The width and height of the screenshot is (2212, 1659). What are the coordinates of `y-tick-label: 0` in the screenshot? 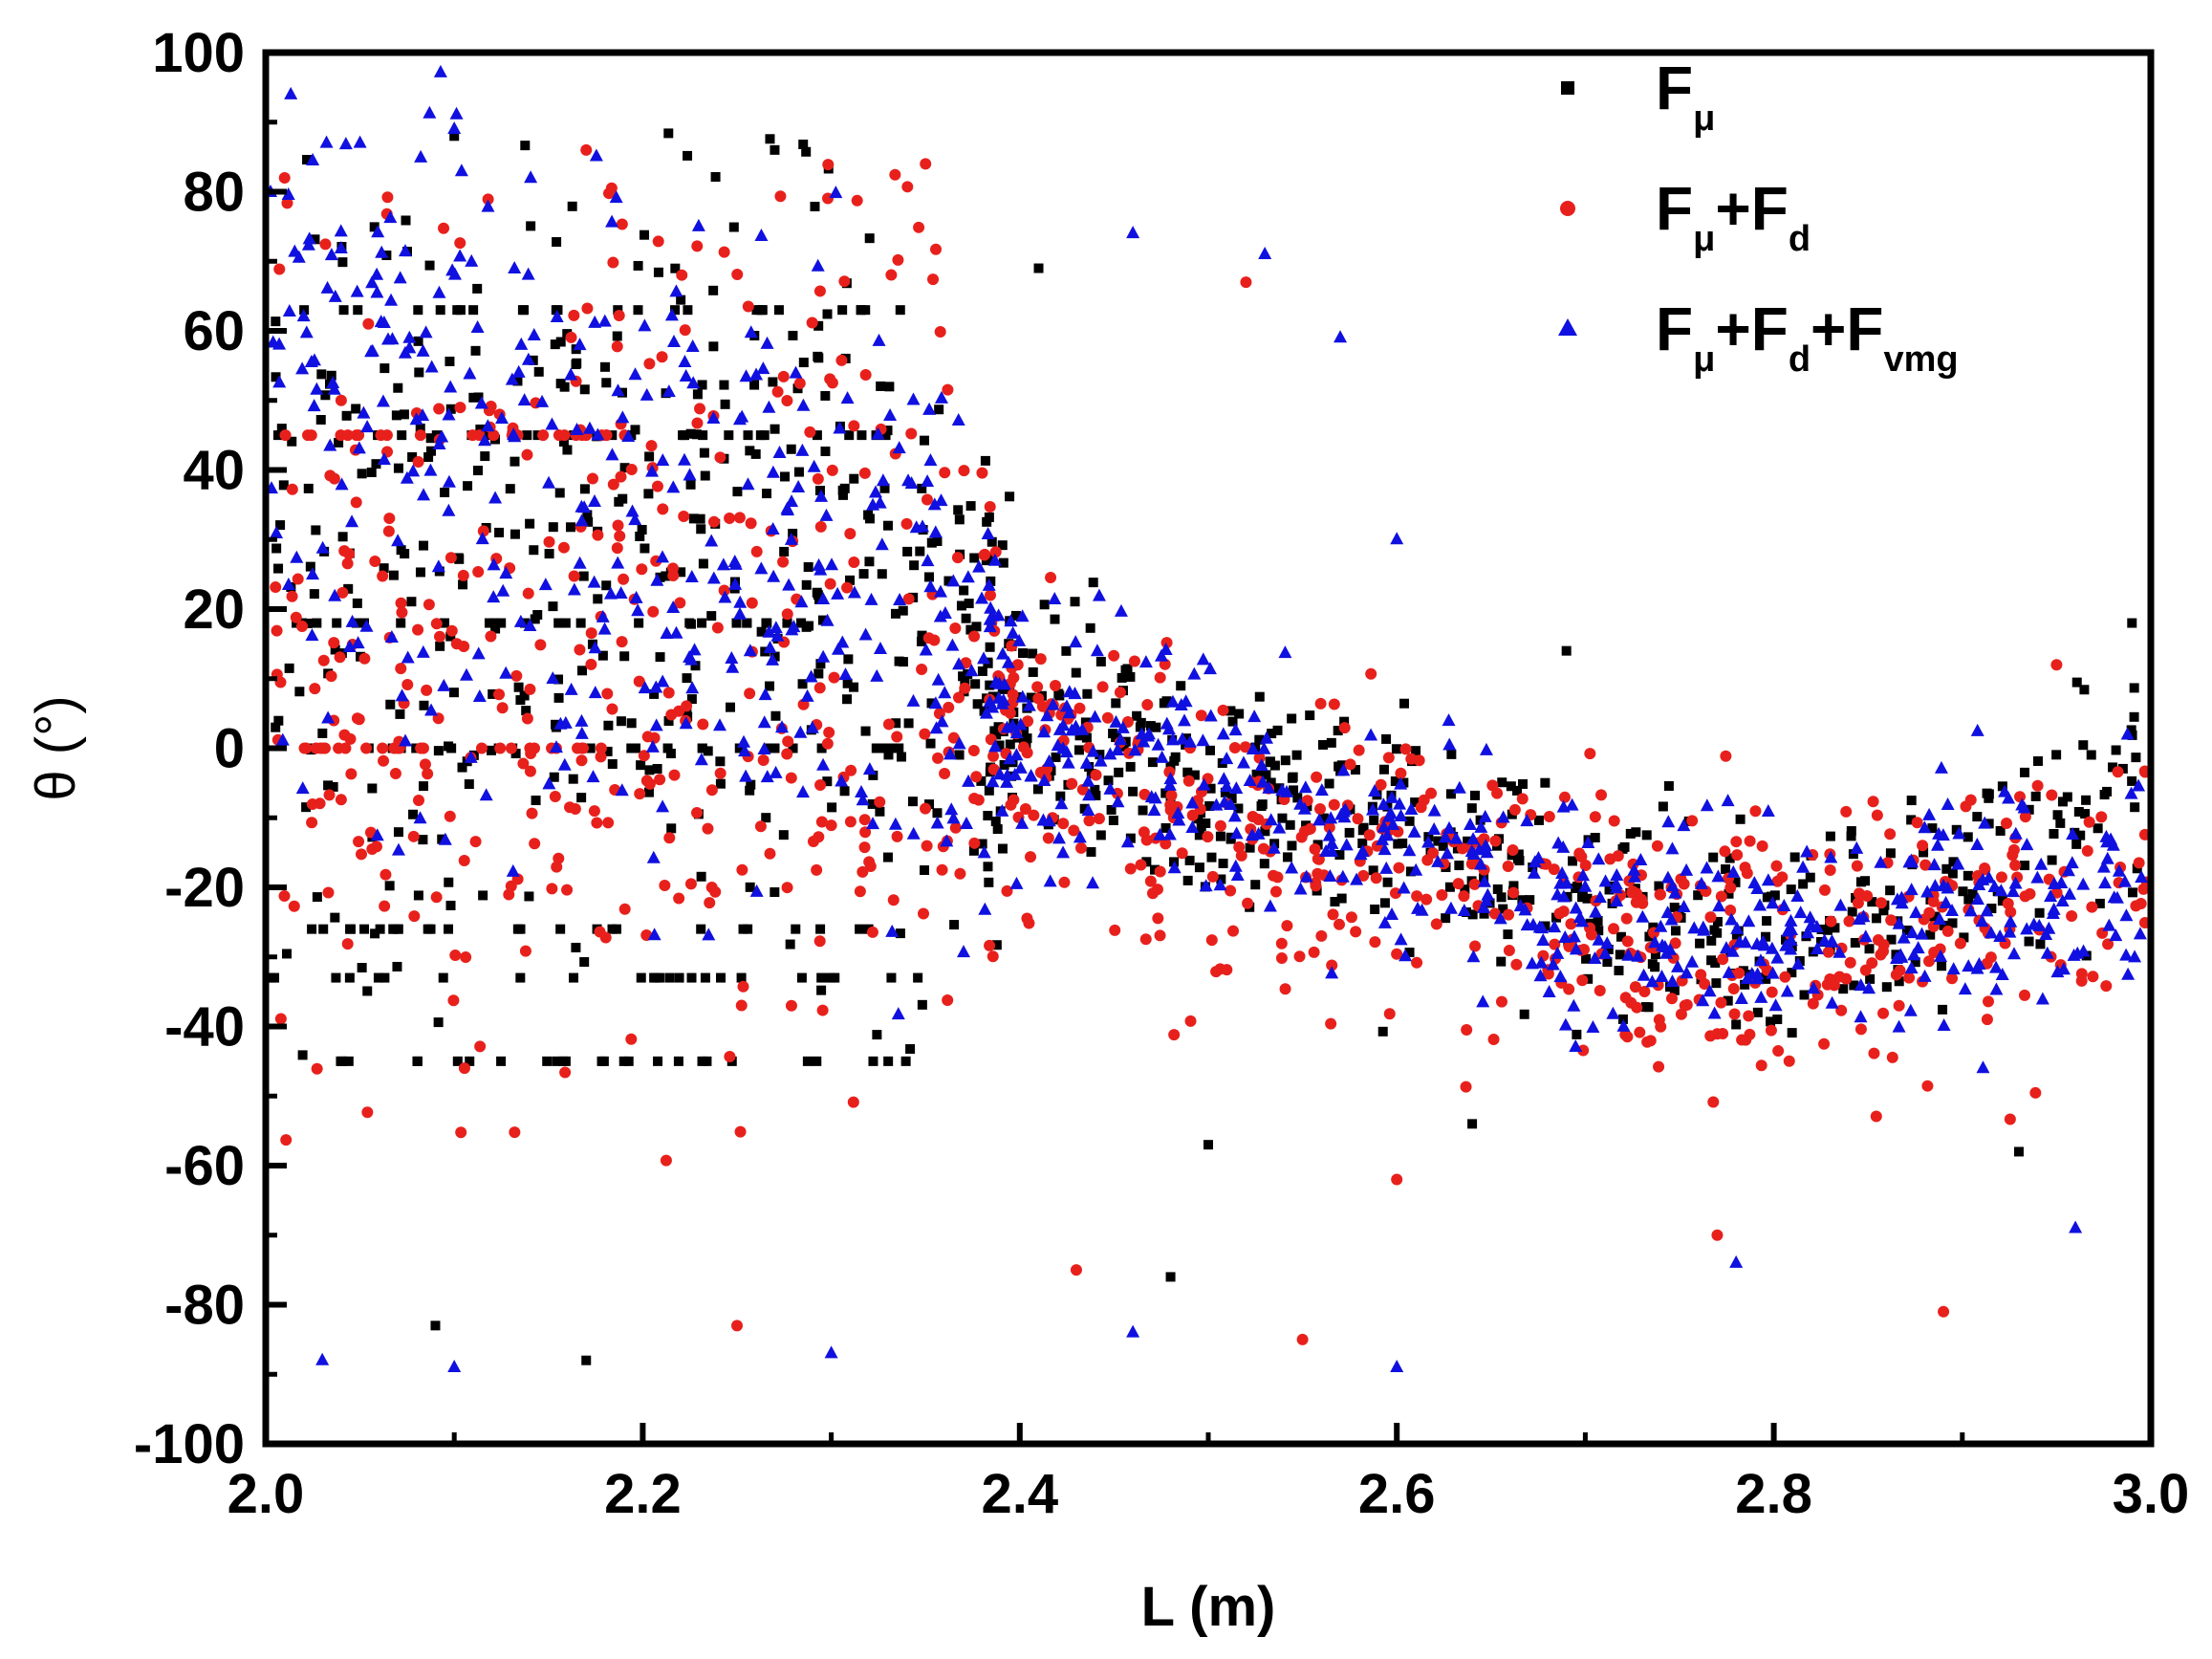 It's located at (230, 749).